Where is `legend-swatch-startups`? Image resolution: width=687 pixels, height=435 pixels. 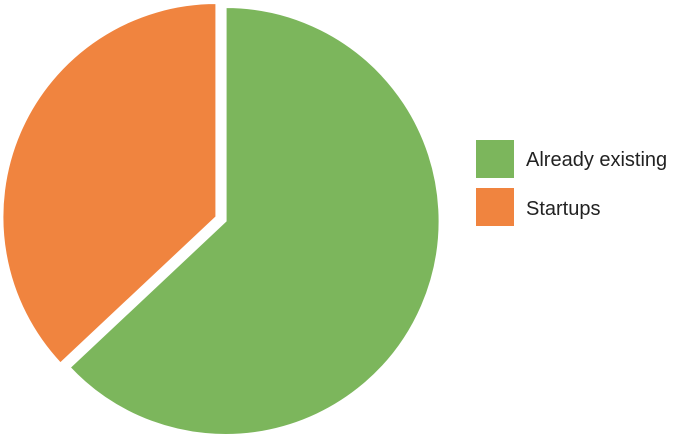 legend-swatch-startups is located at coordinates (495, 207).